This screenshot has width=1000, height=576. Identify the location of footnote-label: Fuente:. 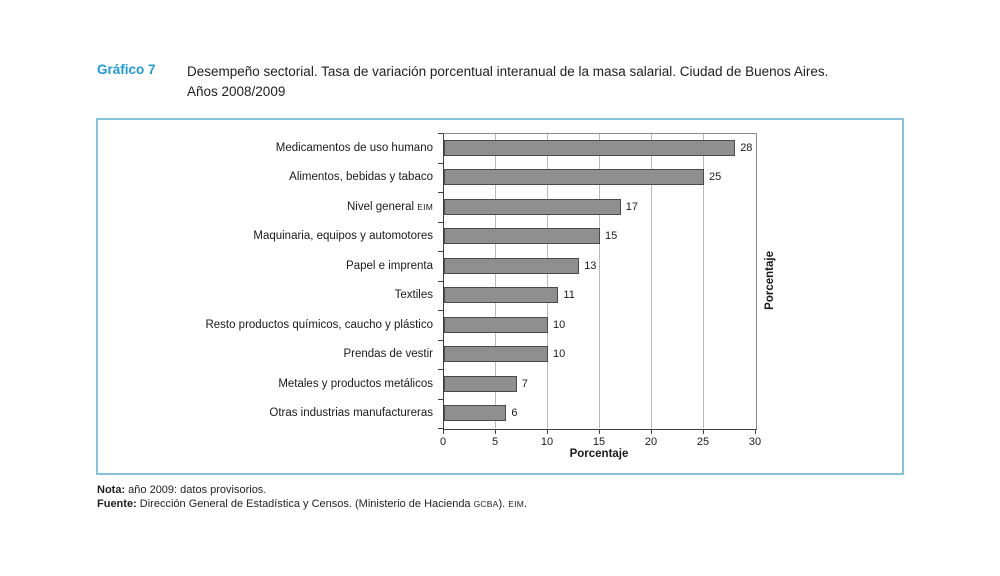
(117, 504).